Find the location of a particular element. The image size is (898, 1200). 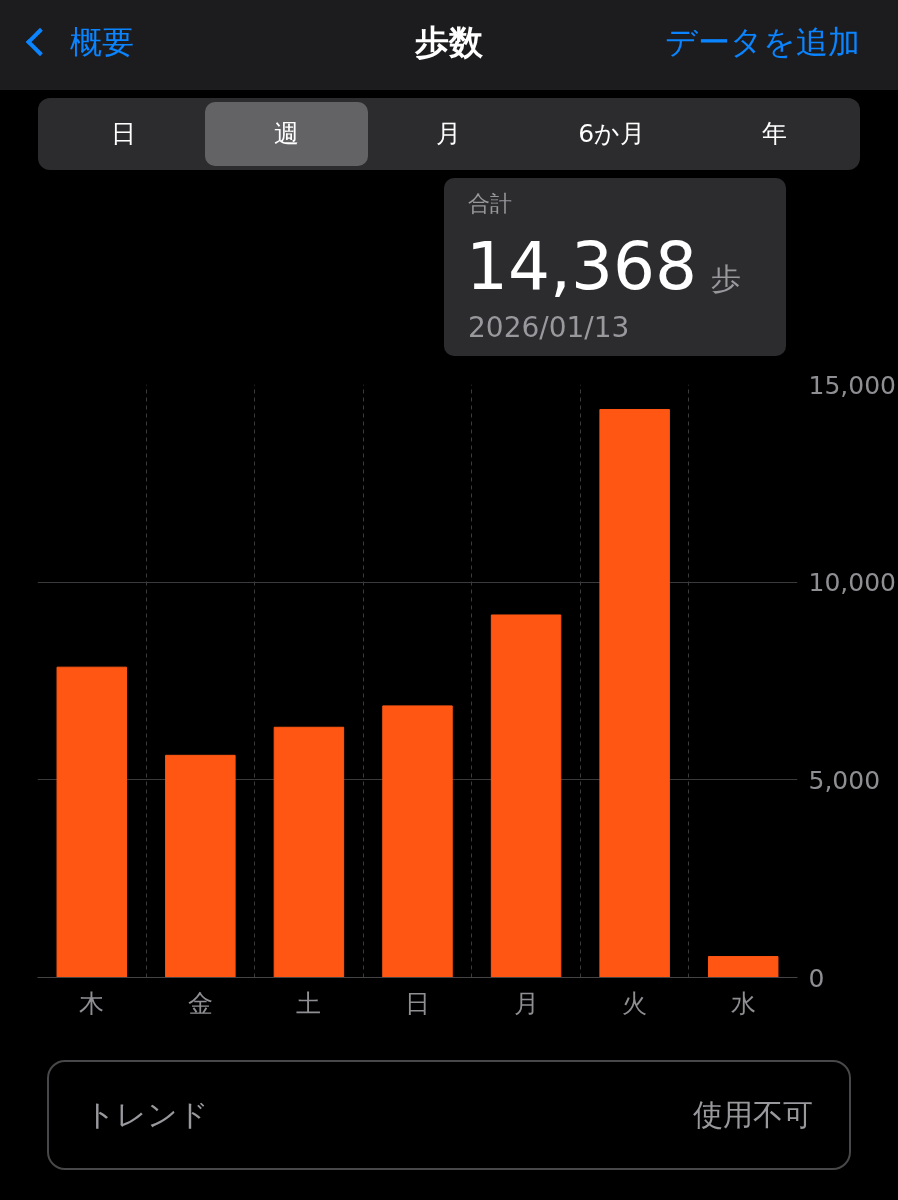

x-tick-label: 木 is located at coordinates (92, 1003).